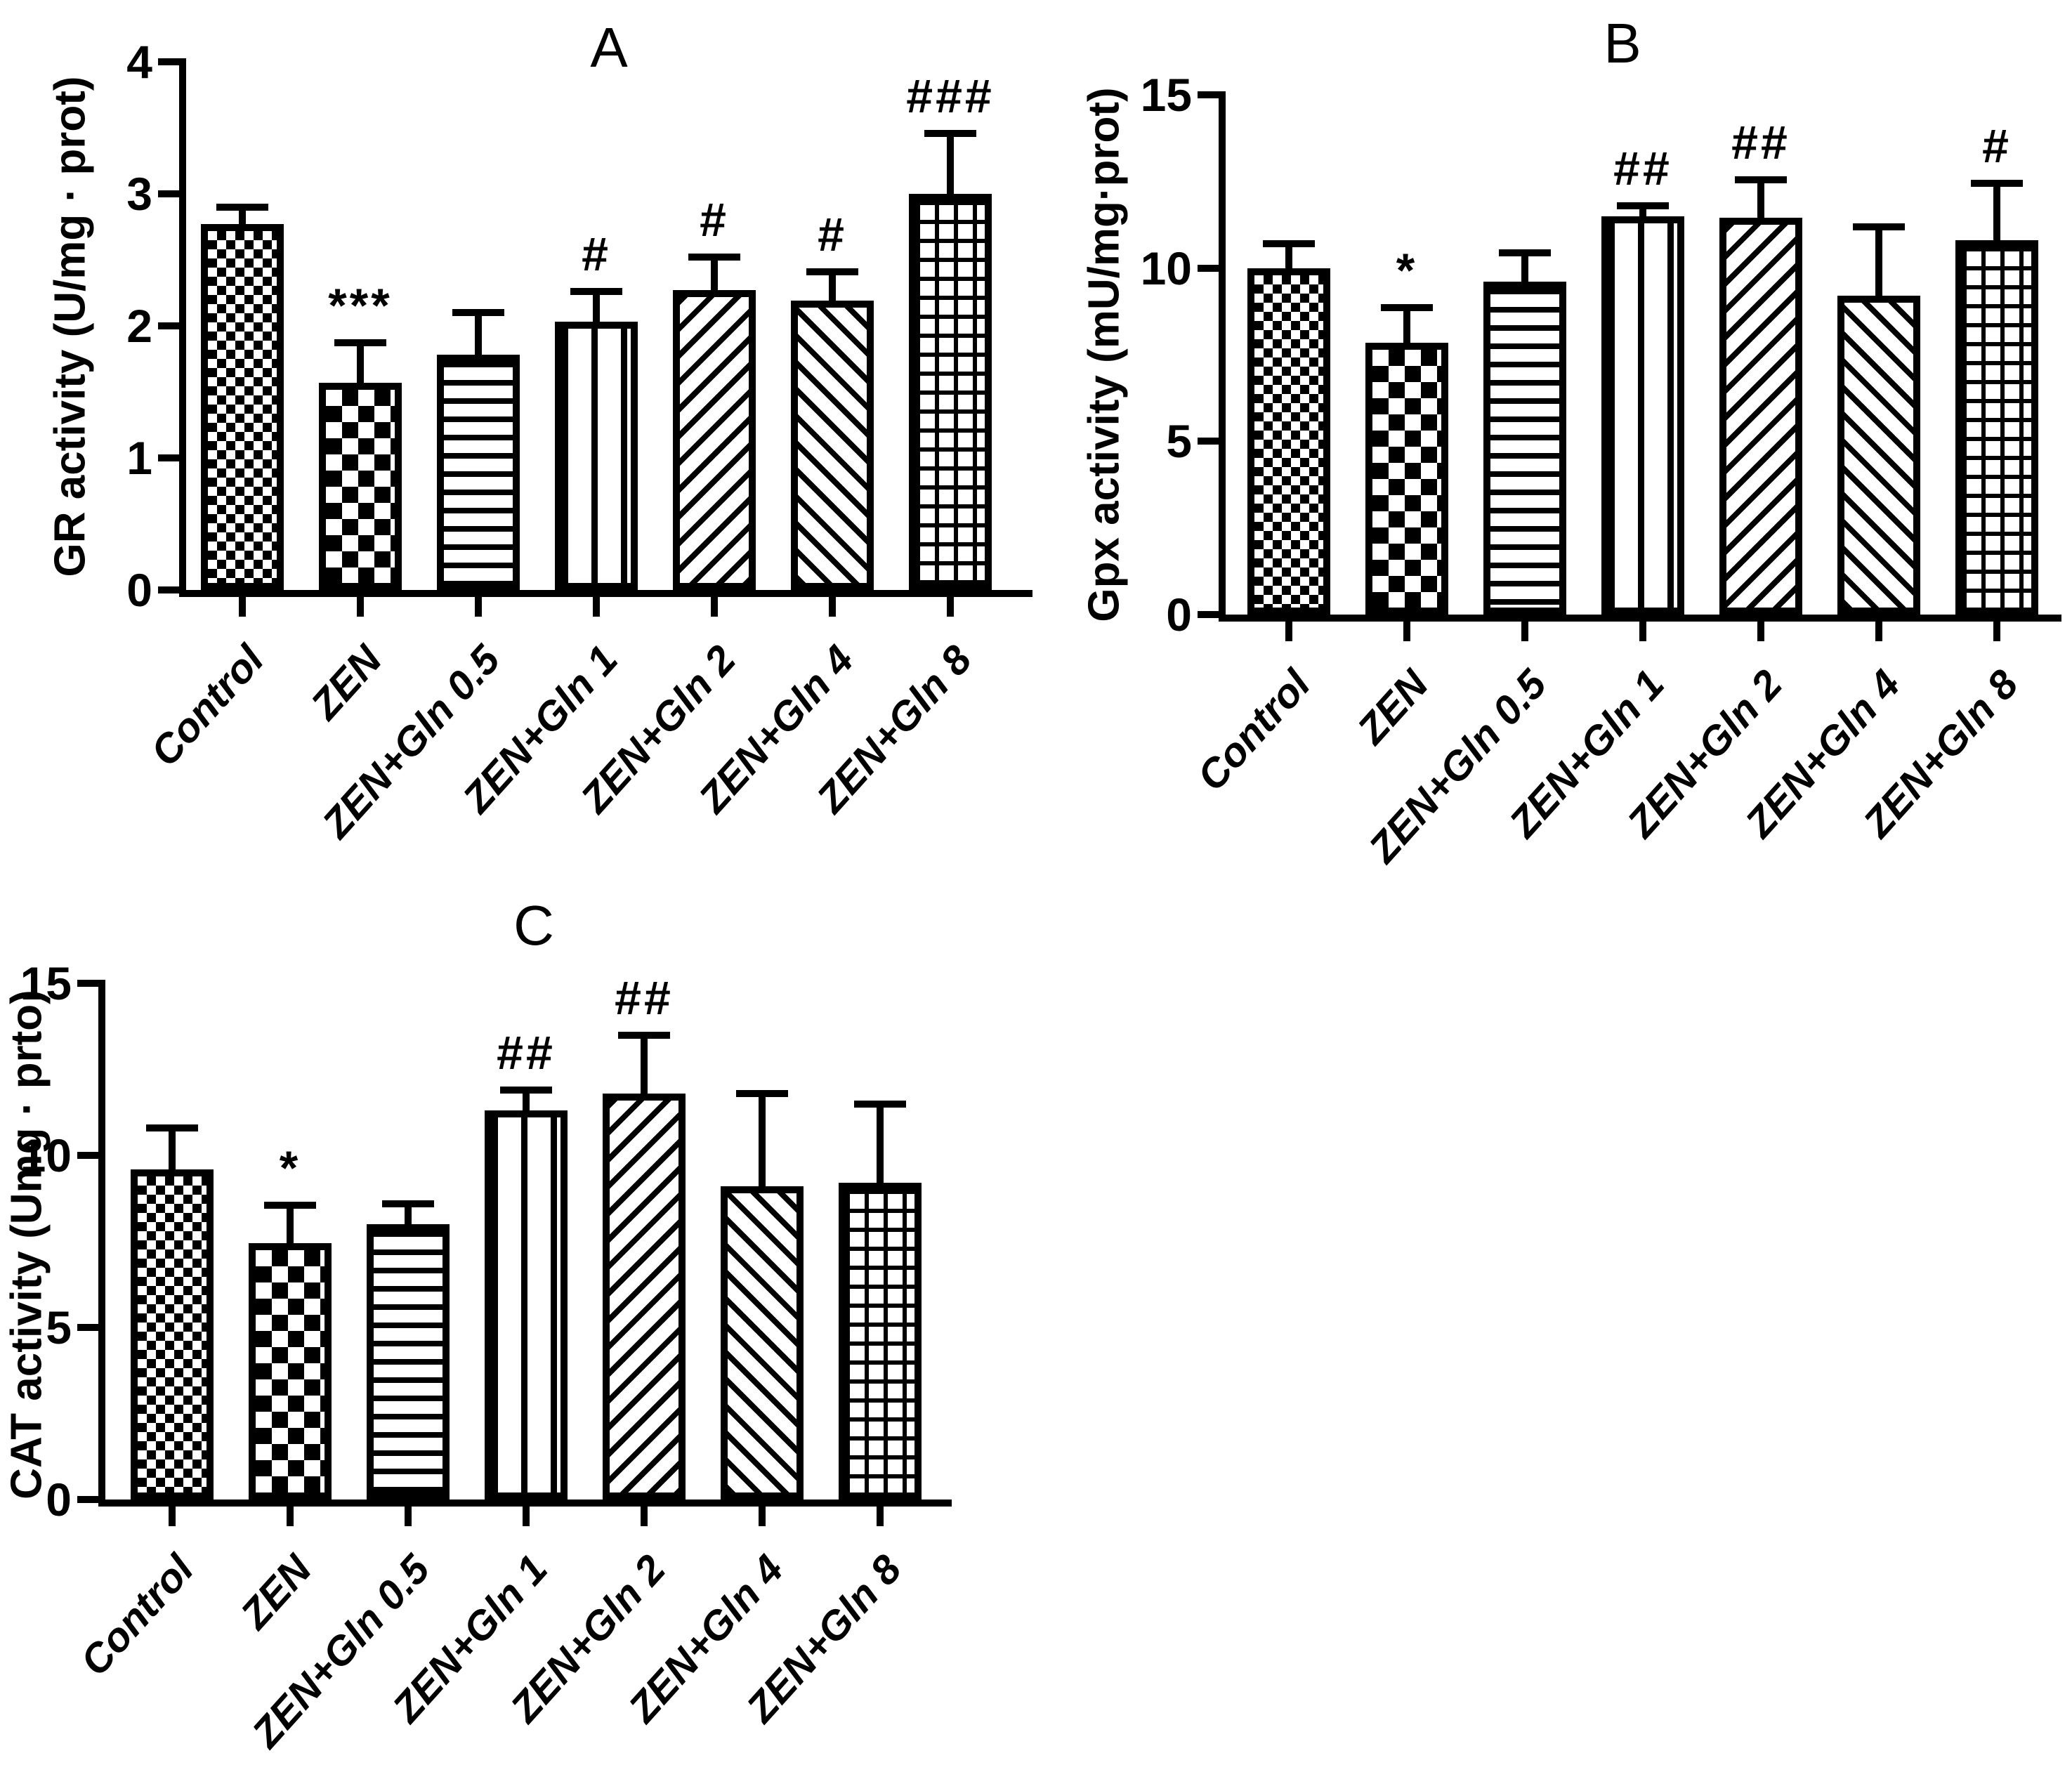 Image resolution: width=2072 pixels, height=1765 pixels. I want to click on x-category-label-text: ZEN, so click(277, 1592).